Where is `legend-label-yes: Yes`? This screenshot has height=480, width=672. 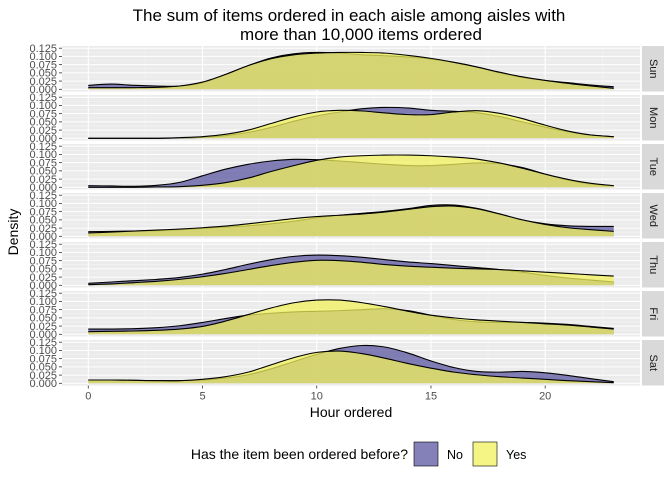
legend-label-yes: Yes is located at coordinates (516, 455).